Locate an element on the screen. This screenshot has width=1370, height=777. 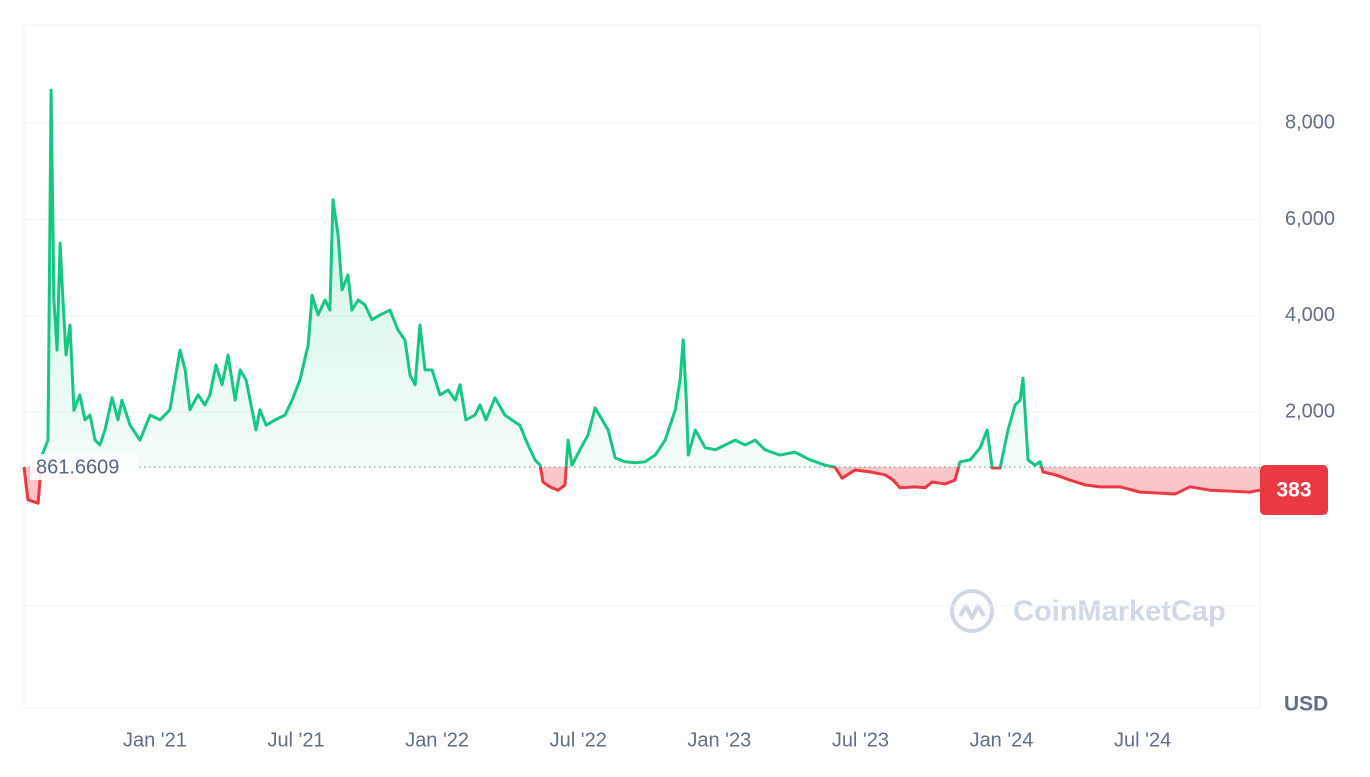
price-tag is located at coordinates (1294, 490).